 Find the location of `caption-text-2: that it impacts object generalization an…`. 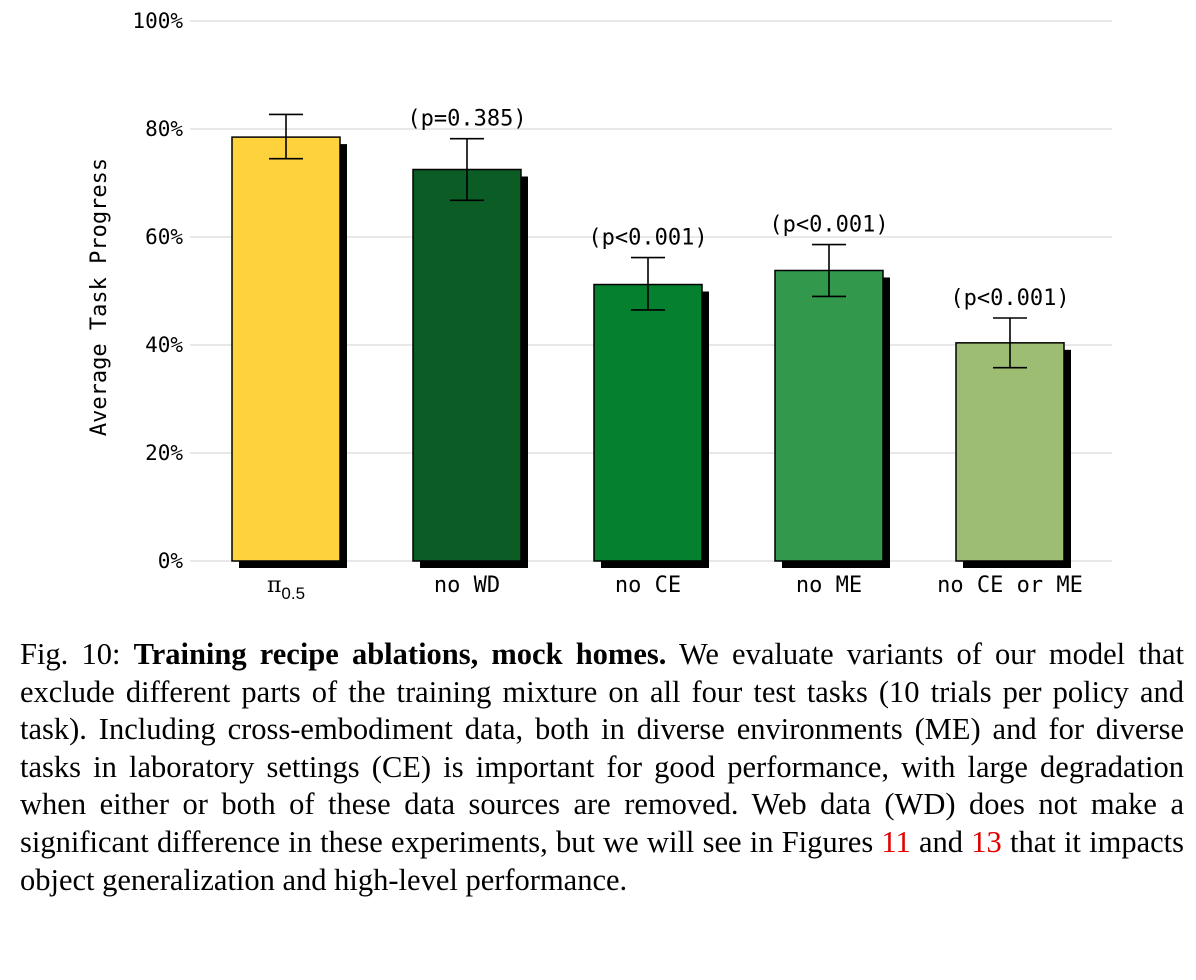

caption-text-2: that it impacts object generalization an… is located at coordinates (602, 860).